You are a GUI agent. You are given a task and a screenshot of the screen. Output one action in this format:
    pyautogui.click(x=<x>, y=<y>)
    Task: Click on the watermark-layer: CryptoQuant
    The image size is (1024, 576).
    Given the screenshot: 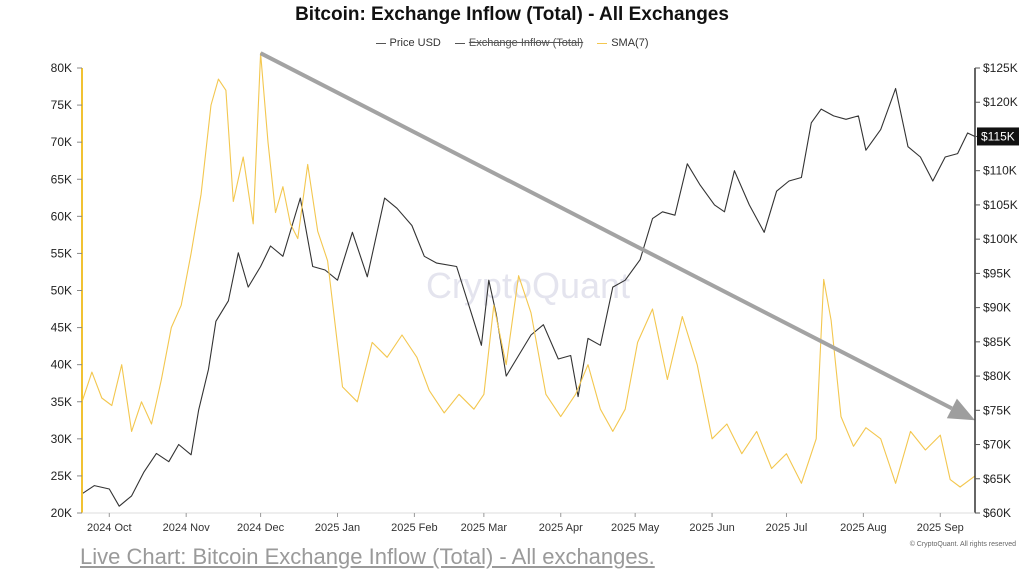 What is the action you would take?
    pyautogui.click(x=528, y=285)
    